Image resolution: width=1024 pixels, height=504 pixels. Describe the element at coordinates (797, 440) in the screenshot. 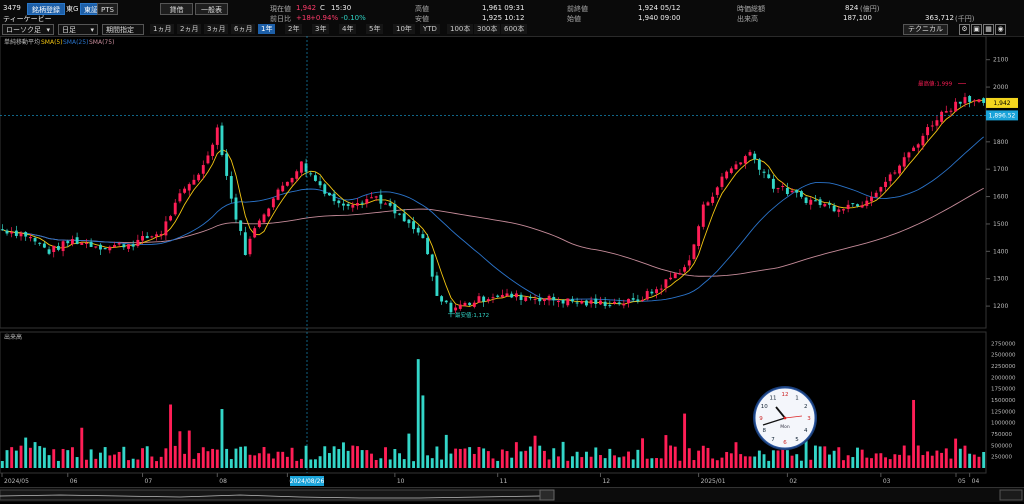

I see `clock-numeral-5: 5` at that location.